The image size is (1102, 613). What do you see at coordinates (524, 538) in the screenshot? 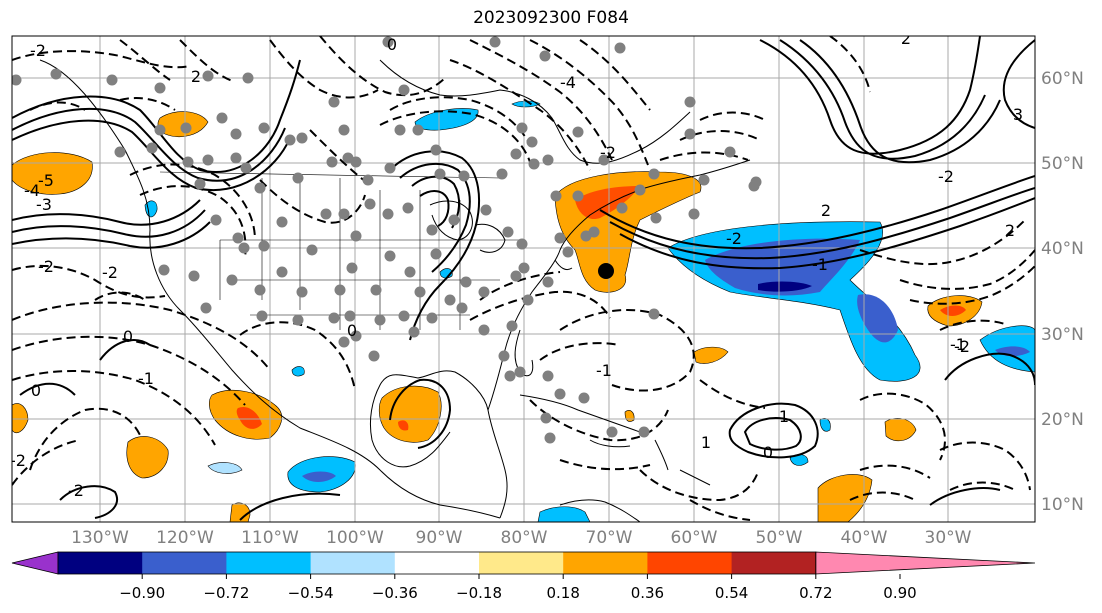
I see `longitude-label: 80°W` at bounding box center [524, 538].